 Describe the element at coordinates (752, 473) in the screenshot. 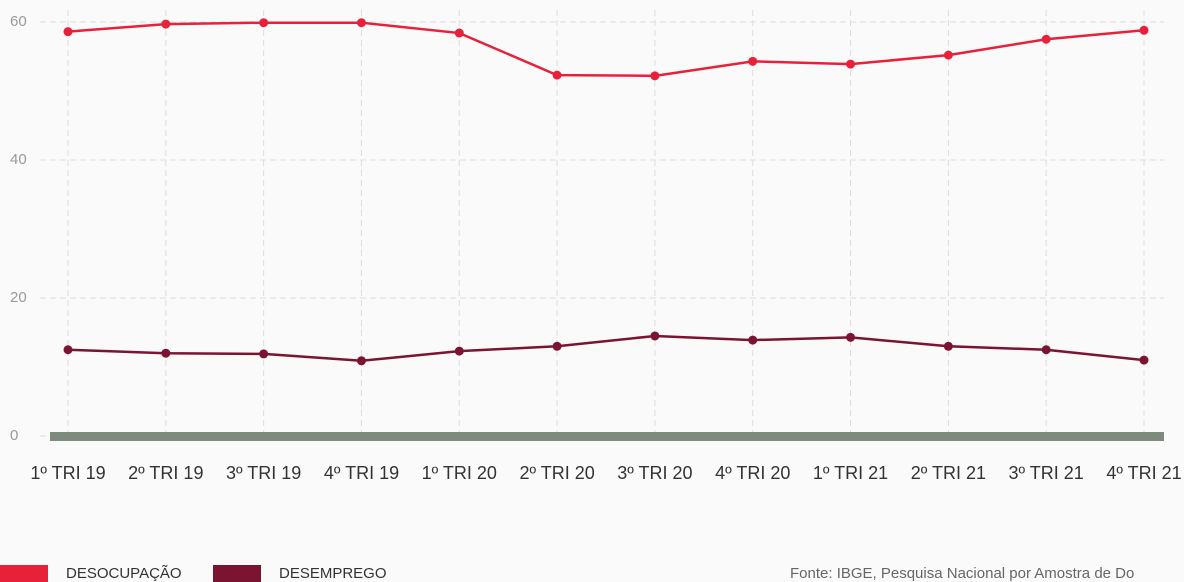

I see `x-tick-label: 4º TRI 20` at that location.